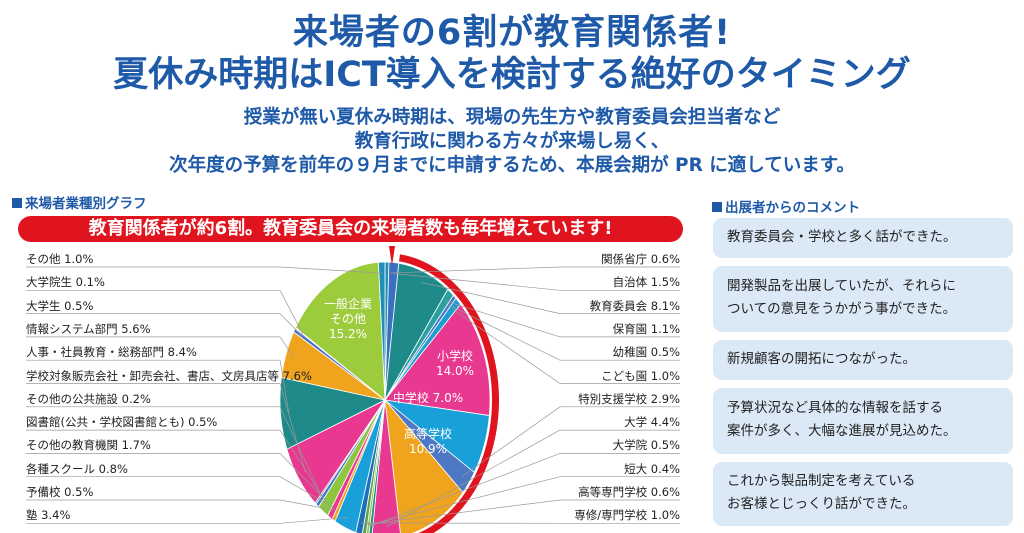 This screenshot has height=533, width=1024. I want to click on slice-label: 大学生 0.5%, so click(60, 305).